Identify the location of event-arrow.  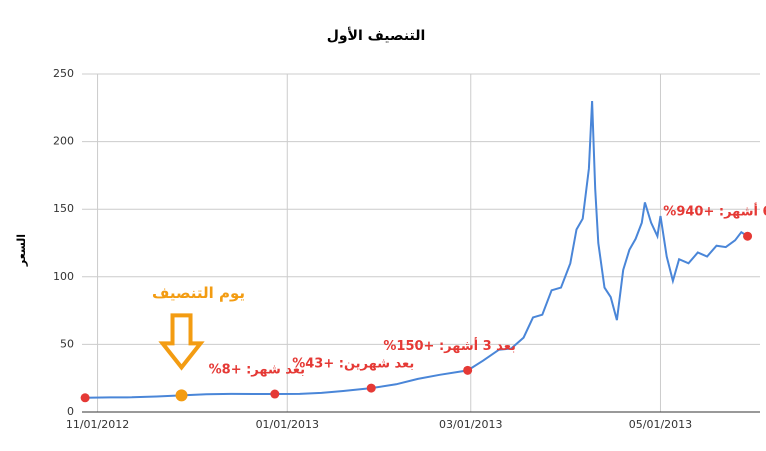
(181, 342).